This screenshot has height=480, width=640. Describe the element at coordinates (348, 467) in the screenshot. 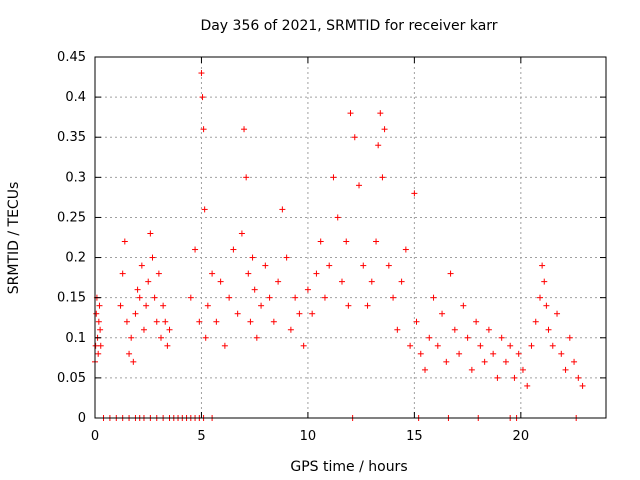

I see `x-axis-label: GPS time / hours` at that location.